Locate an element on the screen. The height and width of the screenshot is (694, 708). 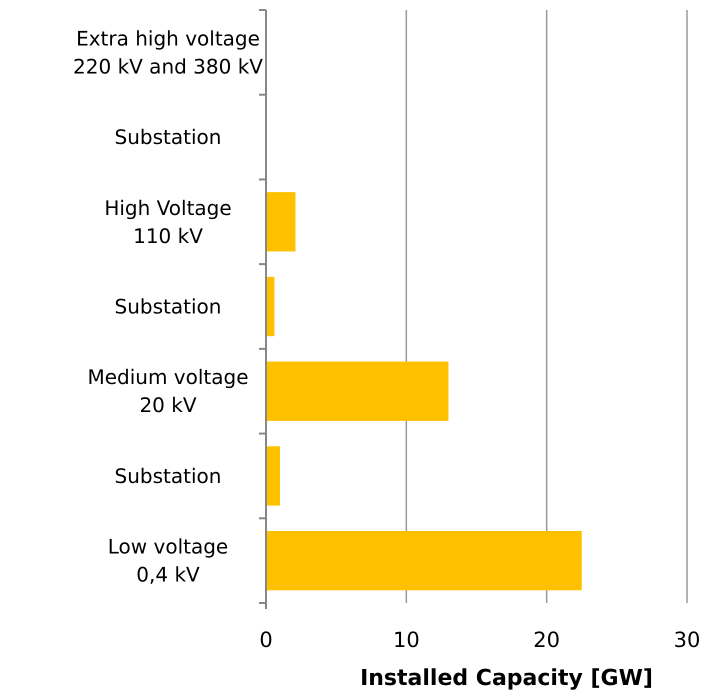
y-tick-label: Medium voltage 20 kV is located at coordinates (168, 391).